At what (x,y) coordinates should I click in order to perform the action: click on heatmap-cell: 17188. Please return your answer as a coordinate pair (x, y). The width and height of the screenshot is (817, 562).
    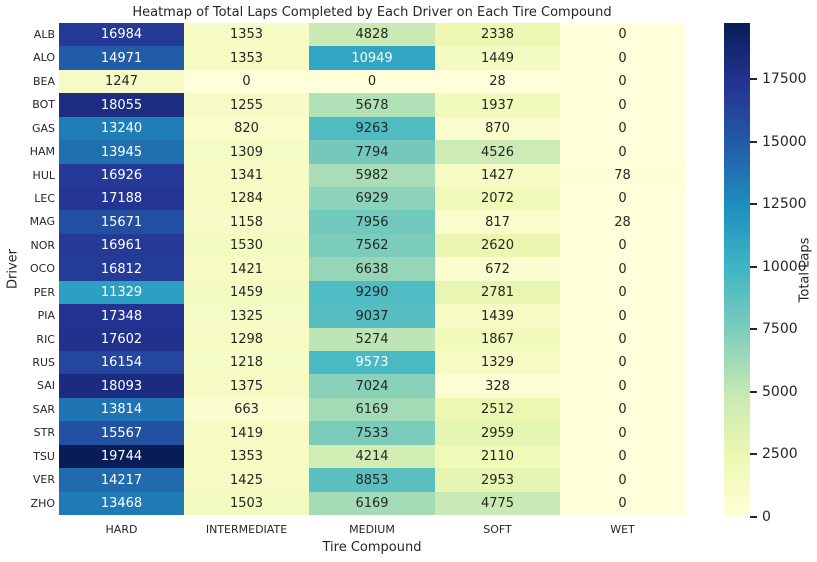
    Looking at the image, I should click on (121, 198).